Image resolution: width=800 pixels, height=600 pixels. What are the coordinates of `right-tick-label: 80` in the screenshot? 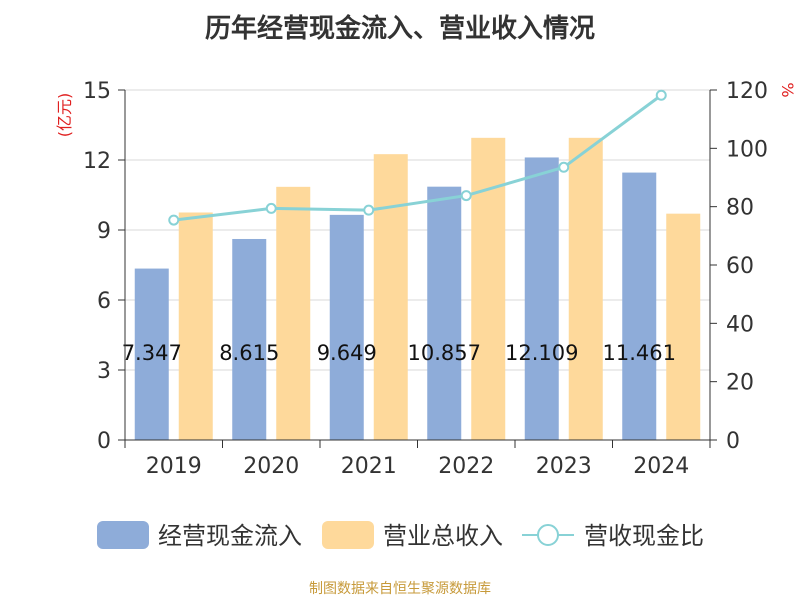 It's located at (740, 208).